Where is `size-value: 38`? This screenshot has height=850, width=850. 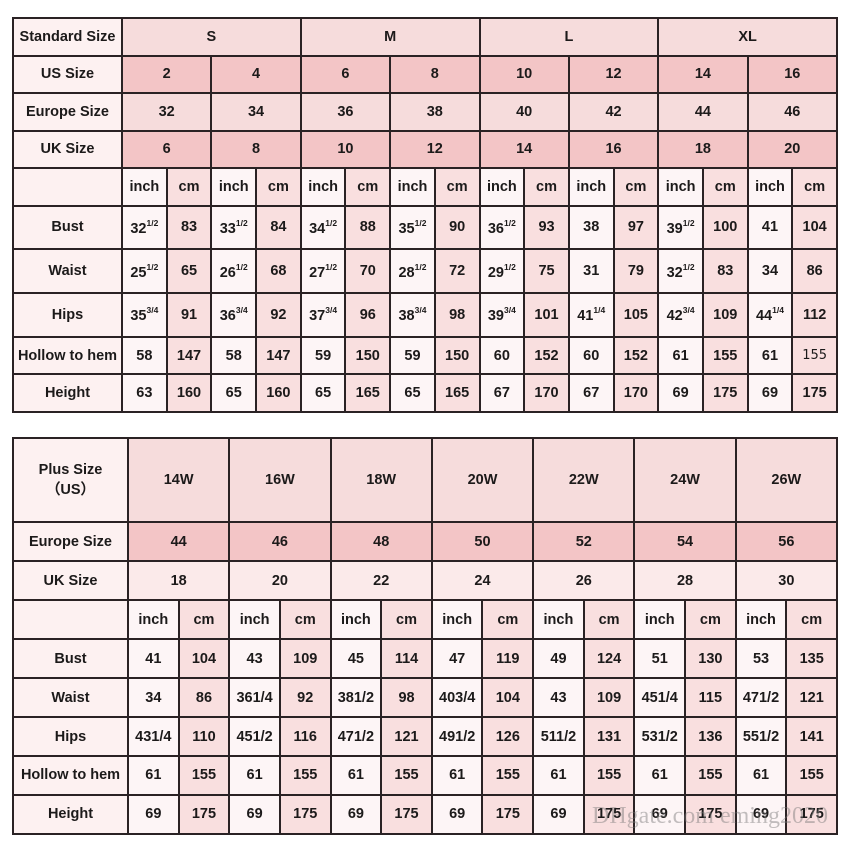
size-value: 38 is located at coordinates (435, 112).